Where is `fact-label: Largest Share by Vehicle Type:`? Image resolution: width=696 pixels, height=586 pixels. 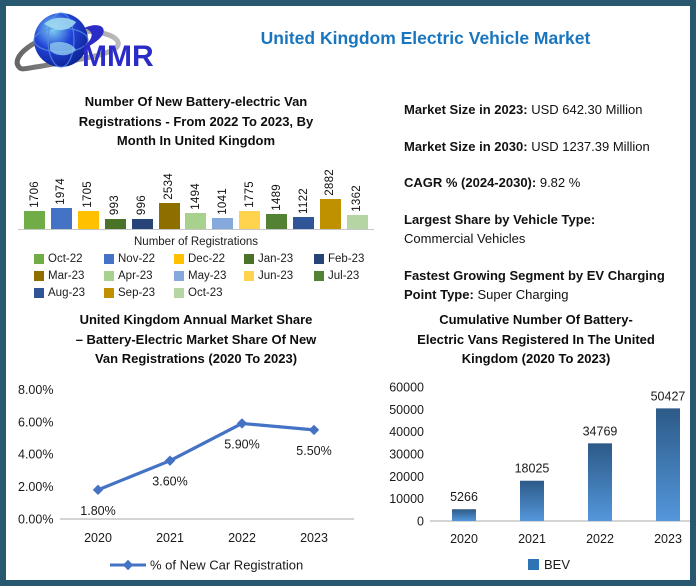 fact-label: Largest Share by Vehicle Type: is located at coordinates (500, 219).